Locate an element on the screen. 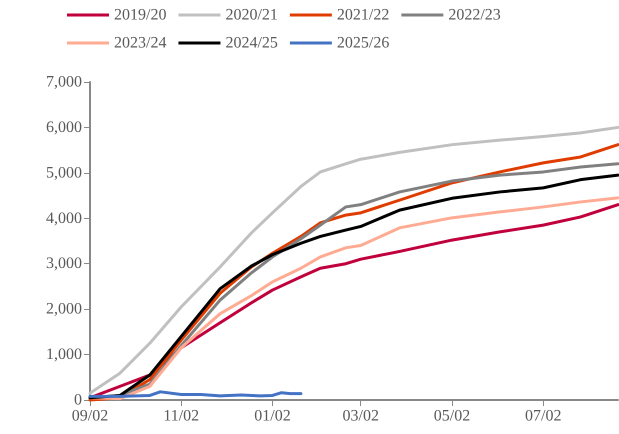  y-tick-label: 0 is located at coordinates (78, 400).